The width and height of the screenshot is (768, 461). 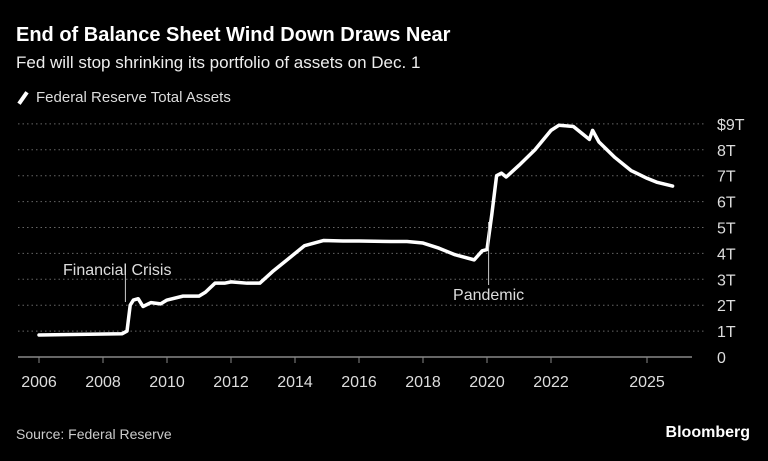 What do you see at coordinates (39, 382) in the screenshot?
I see `x-tick-label: 2006` at bounding box center [39, 382].